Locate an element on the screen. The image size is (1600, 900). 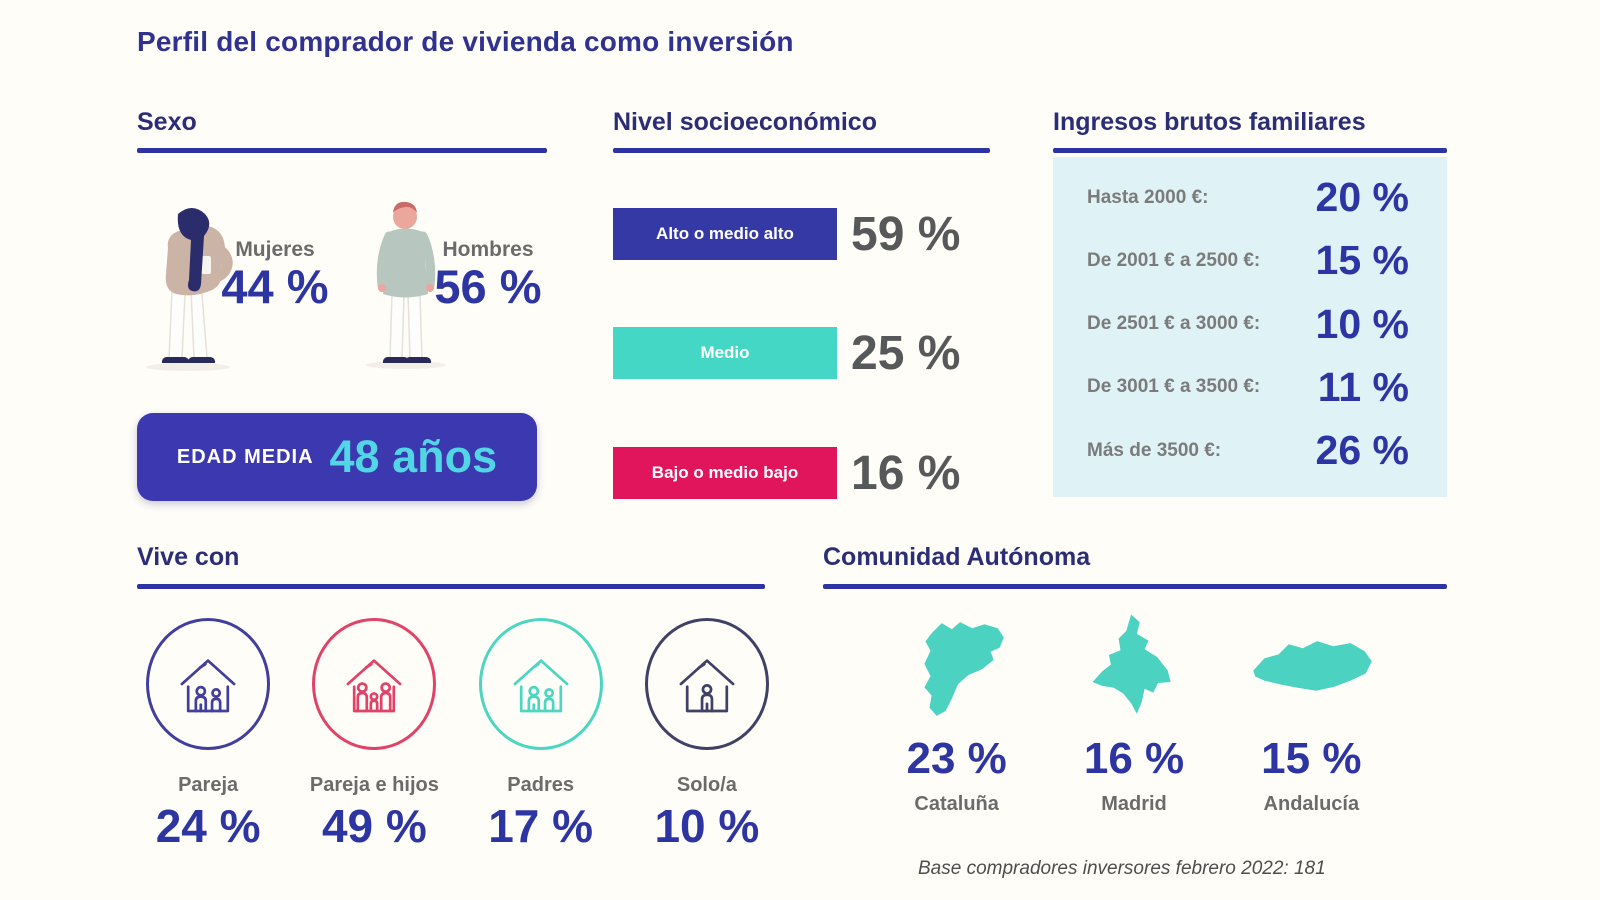
comunidad-grid: 23 % Cataluña 16 % Madrid 15 % Andalucía is located at coordinates (1134, 710).